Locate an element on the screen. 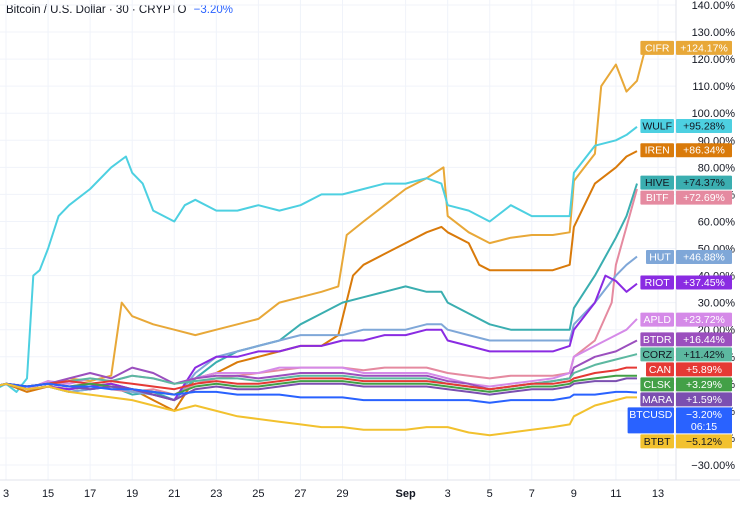 This screenshot has height=512, width=740. series-name: BTDR is located at coordinates (657, 340).